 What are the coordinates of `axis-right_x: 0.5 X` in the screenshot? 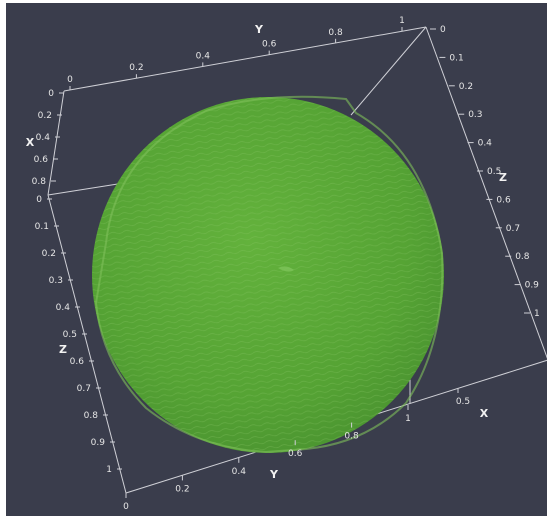 It's located at (472, 404).